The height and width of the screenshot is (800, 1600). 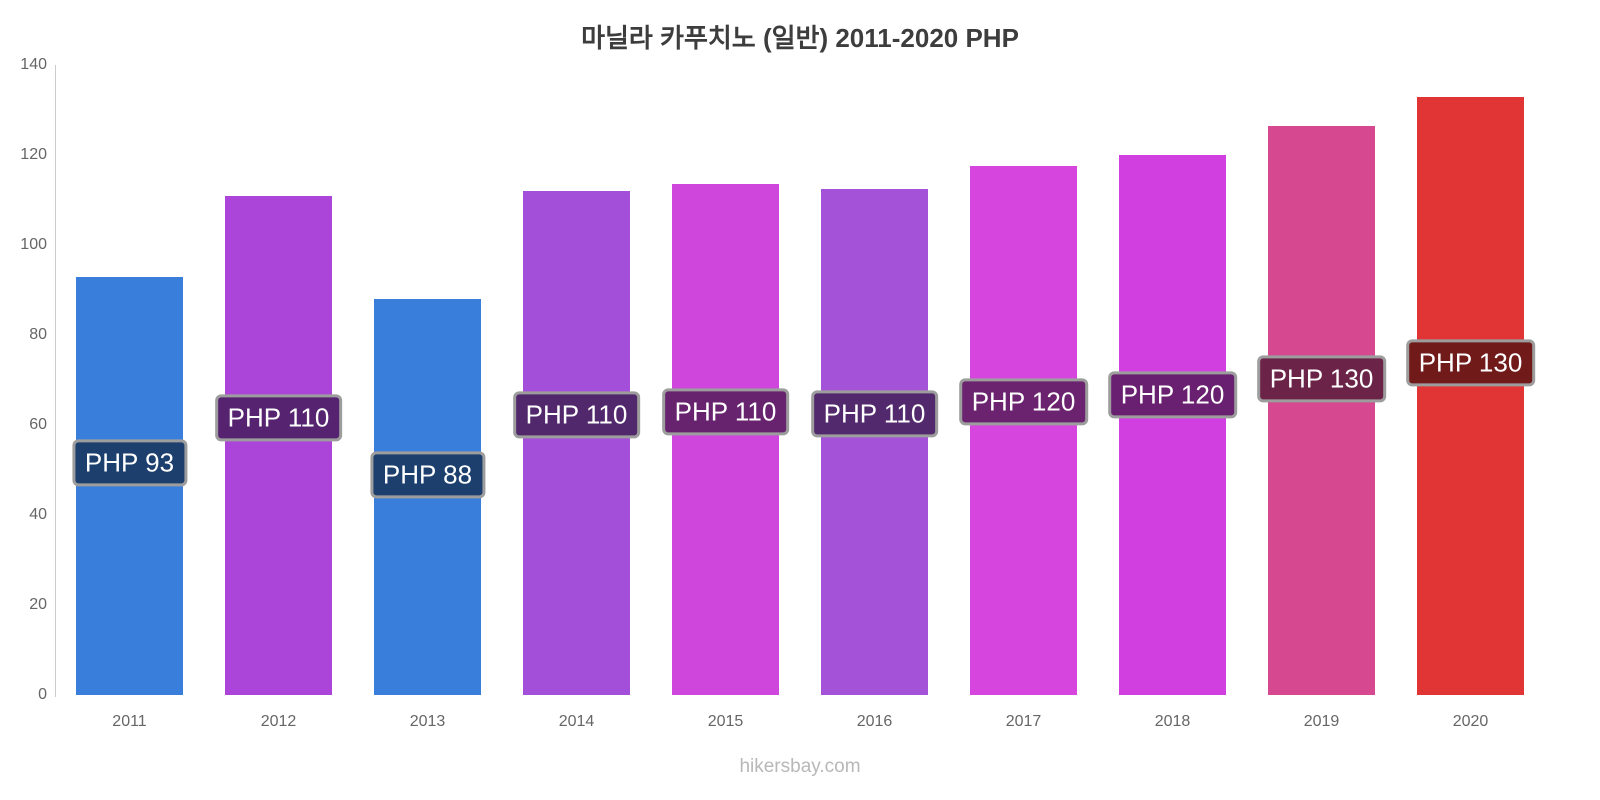 What do you see at coordinates (1172, 395) in the screenshot?
I see `bar-value-label-2018: PHP 120` at bounding box center [1172, 395].